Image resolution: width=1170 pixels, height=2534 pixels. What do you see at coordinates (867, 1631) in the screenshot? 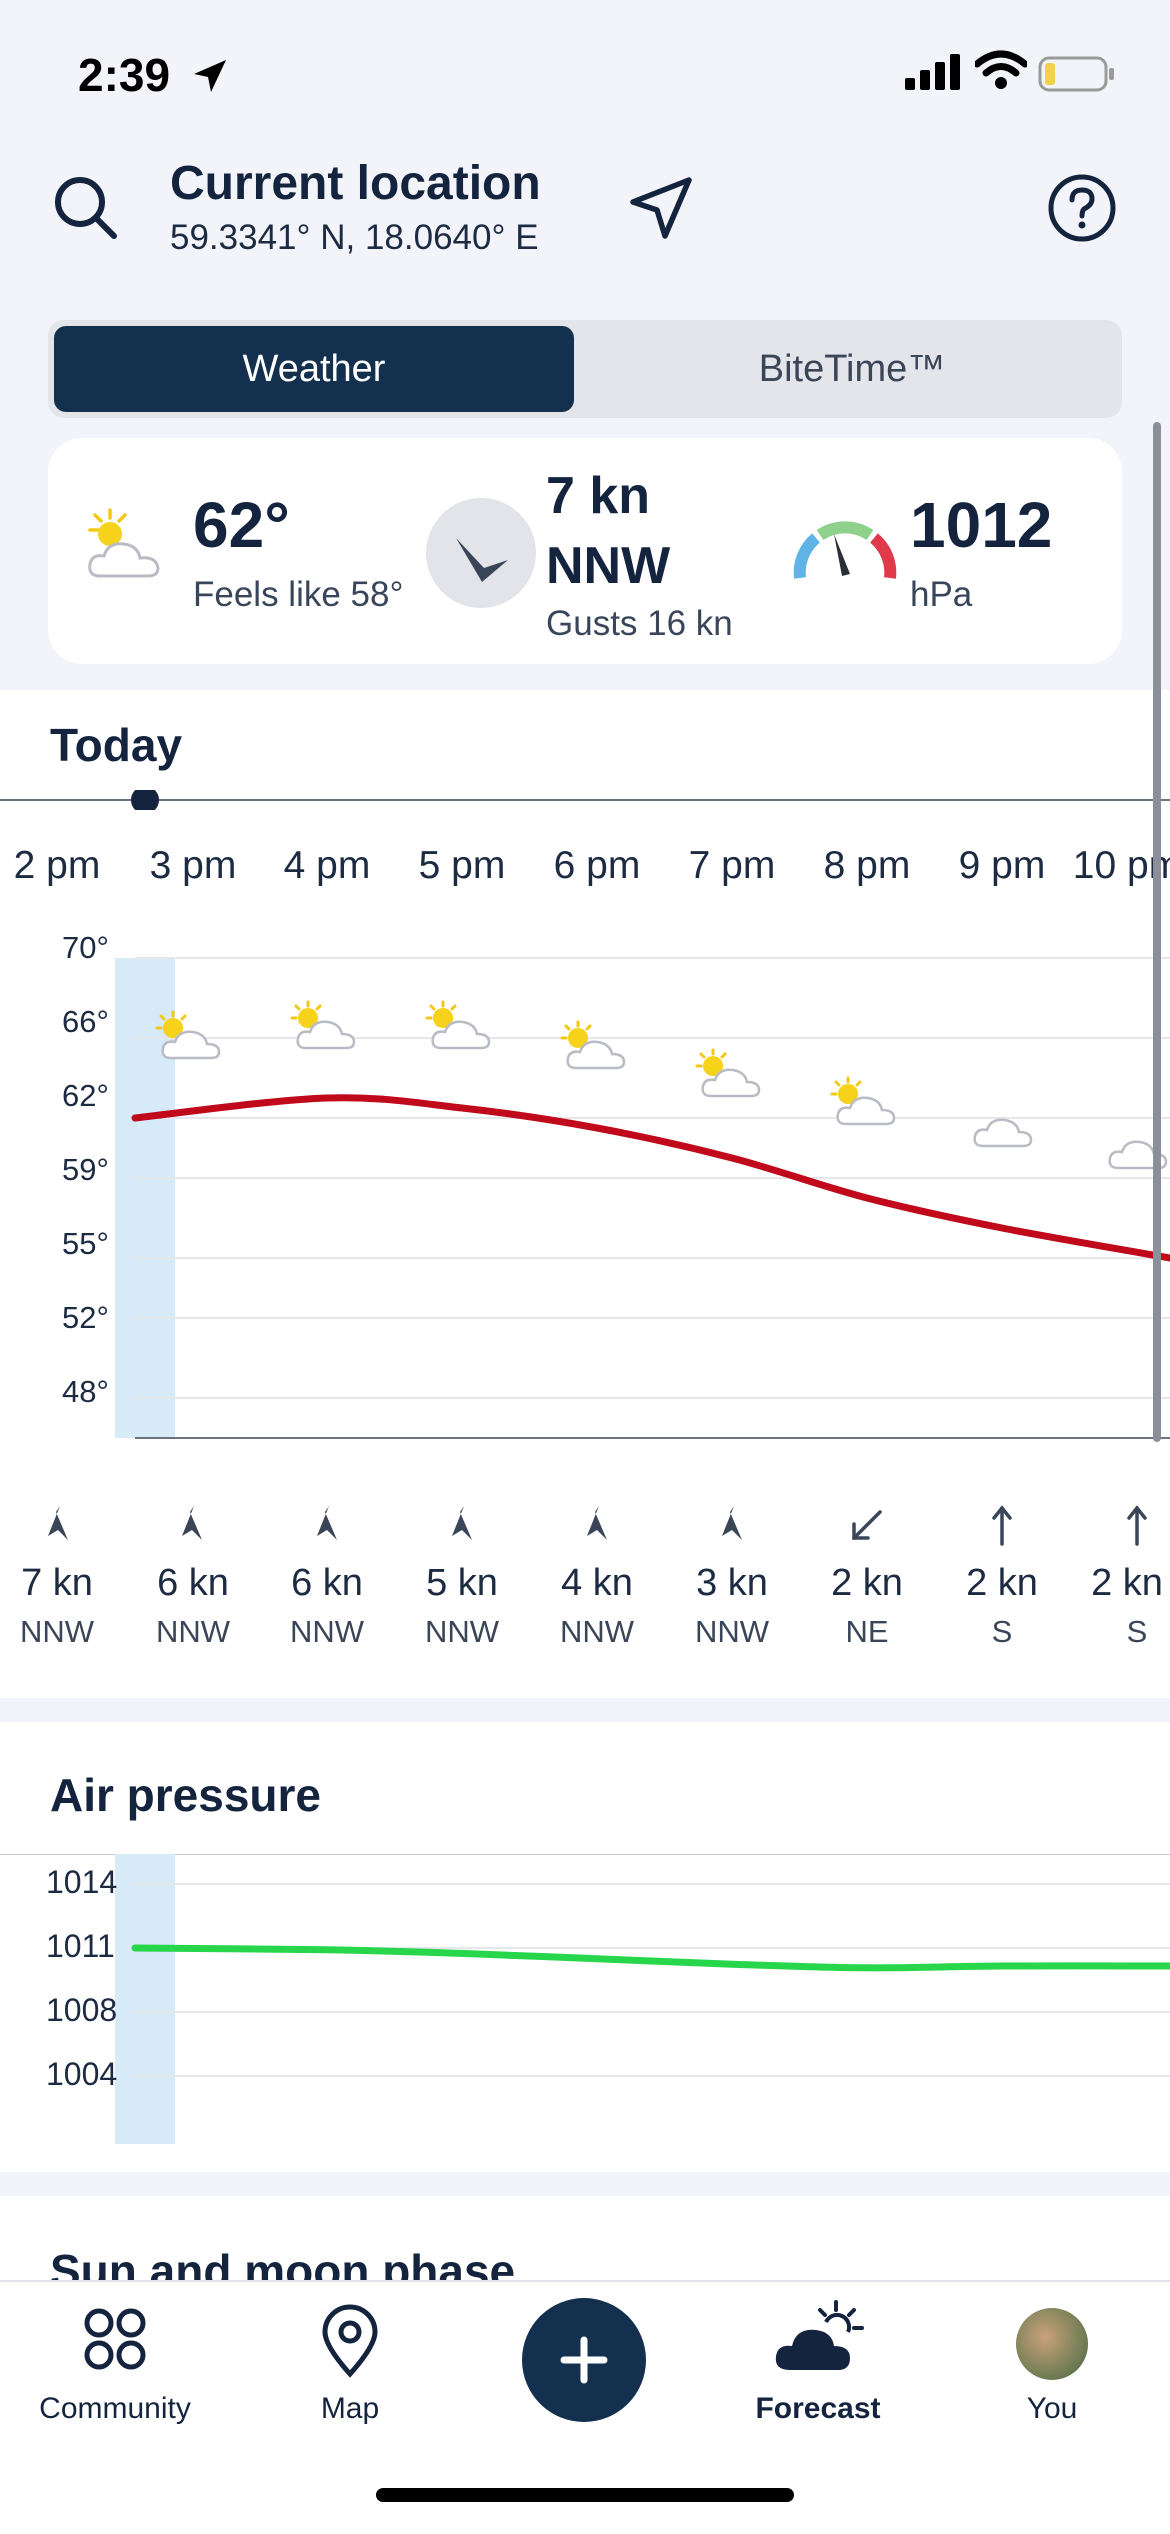
I see `wind-dir-label: NE` at bounding box center [867, 1631].